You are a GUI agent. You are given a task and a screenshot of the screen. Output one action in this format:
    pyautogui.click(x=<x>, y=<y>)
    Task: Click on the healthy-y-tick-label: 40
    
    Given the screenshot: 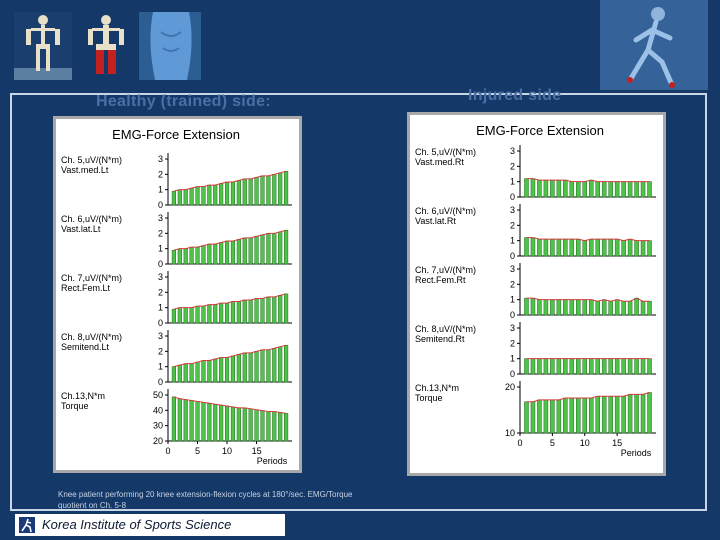 What is the action you would take?
    pyautogui.click(x=158, y=410)
    